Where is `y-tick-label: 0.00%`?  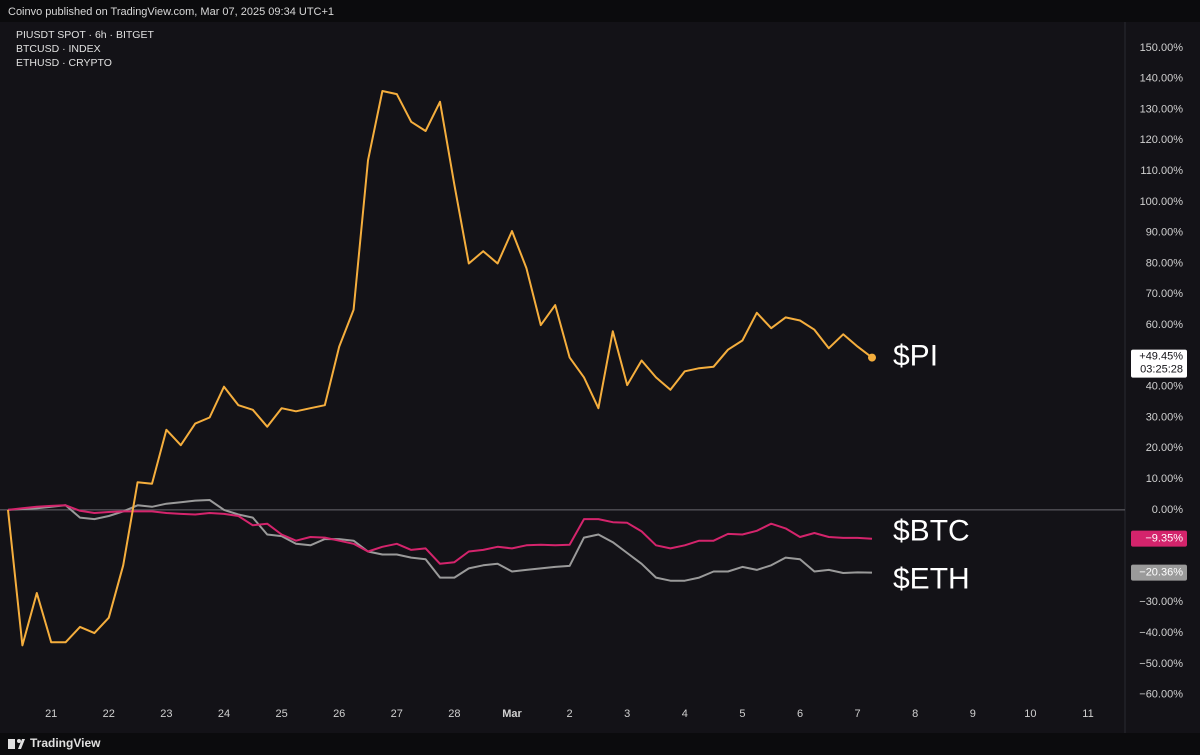
y-tick-label: 0.00% is located at coordinates (1167, 510).